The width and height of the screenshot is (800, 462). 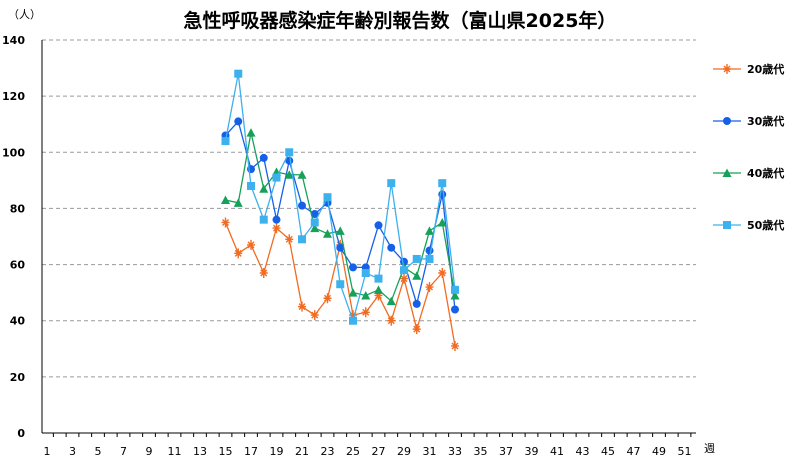 What do you see at coordinates (13, 152) in the screenshot?
I see `y-tick-label: 100` at bounding box center [13, 152].